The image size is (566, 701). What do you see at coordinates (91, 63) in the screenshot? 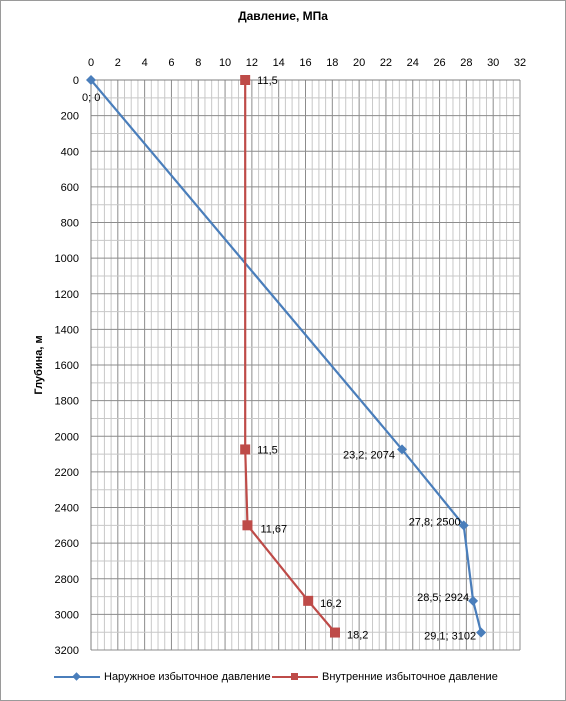
I see `x-tick-label: 0` at bounding box center [91, 63].